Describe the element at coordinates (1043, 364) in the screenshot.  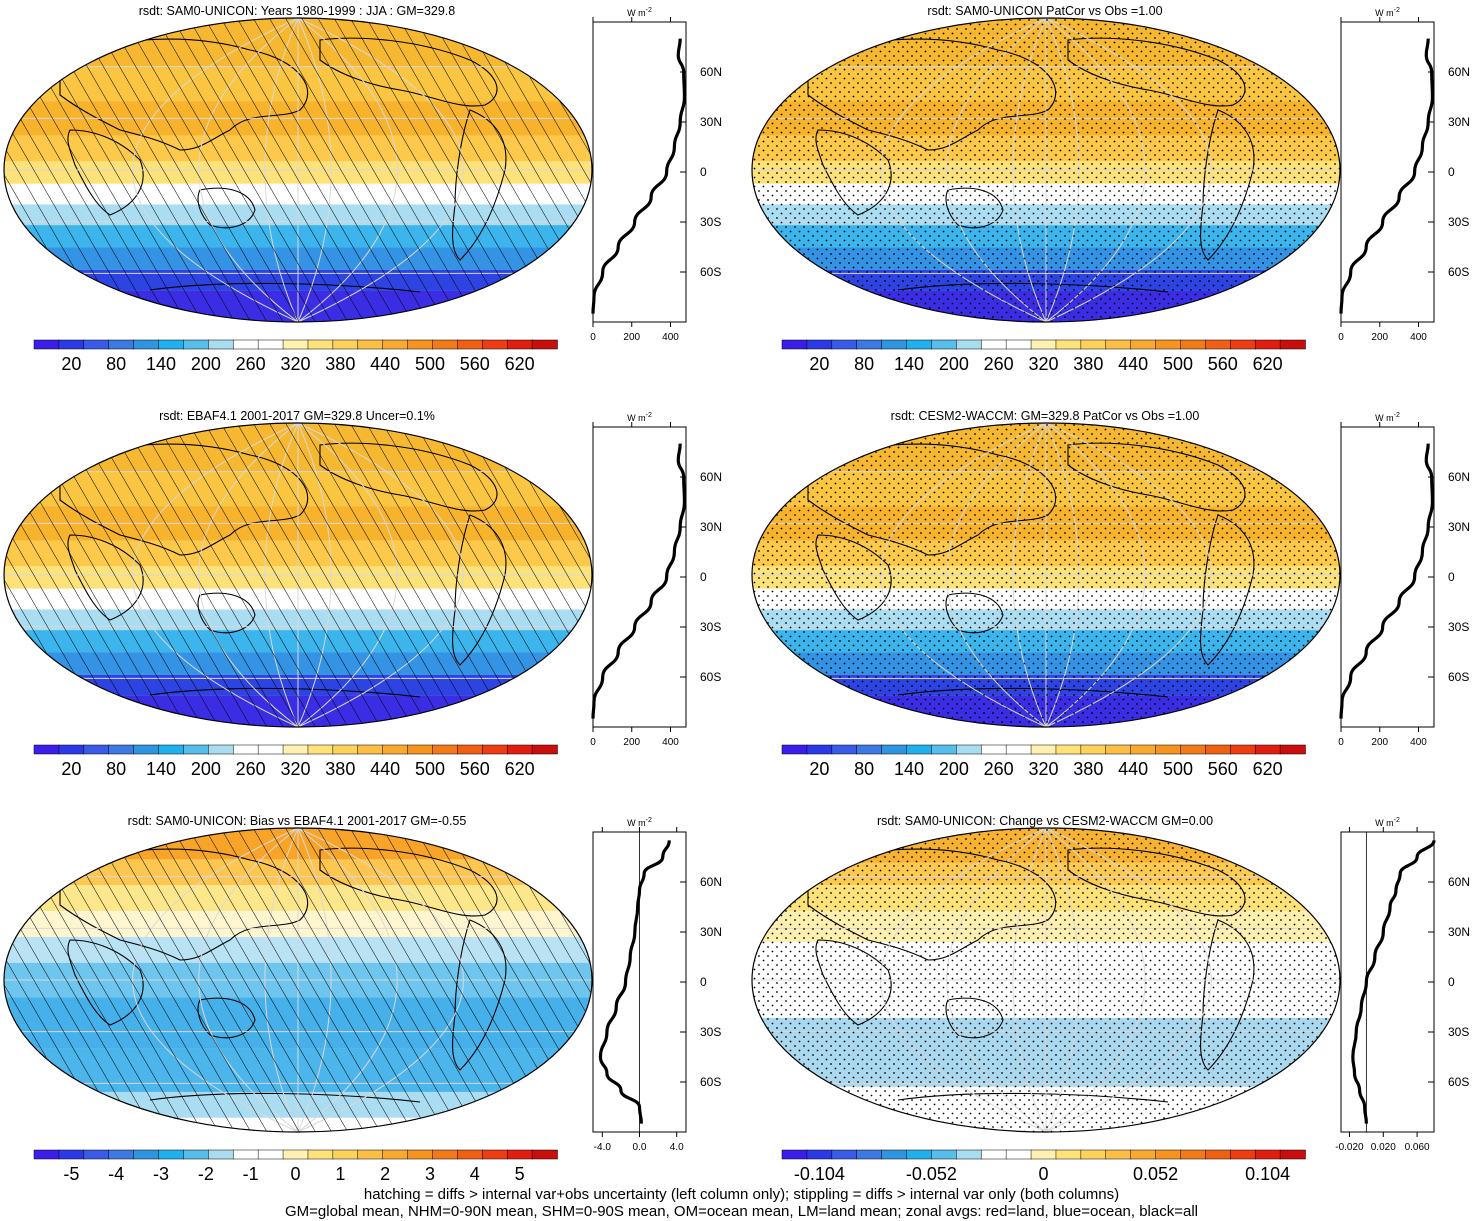
I see `colorbar-label: 320` at that location.